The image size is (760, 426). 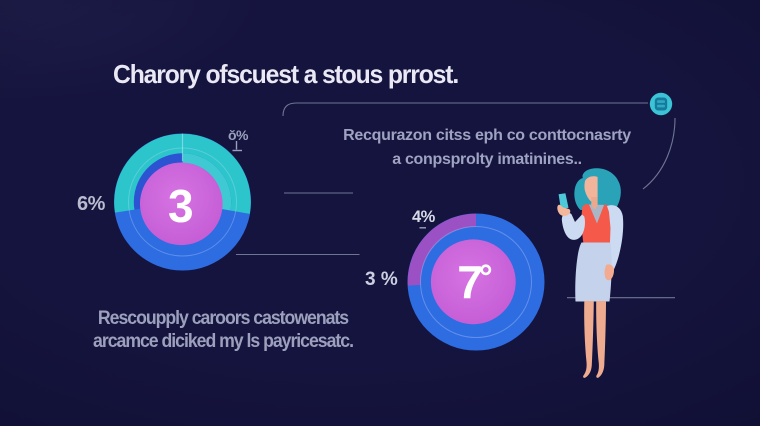 What do you see at coordinates (470, 282) in the screenshot?
I see `svg-text: 7` at bounding box center [470, 282].